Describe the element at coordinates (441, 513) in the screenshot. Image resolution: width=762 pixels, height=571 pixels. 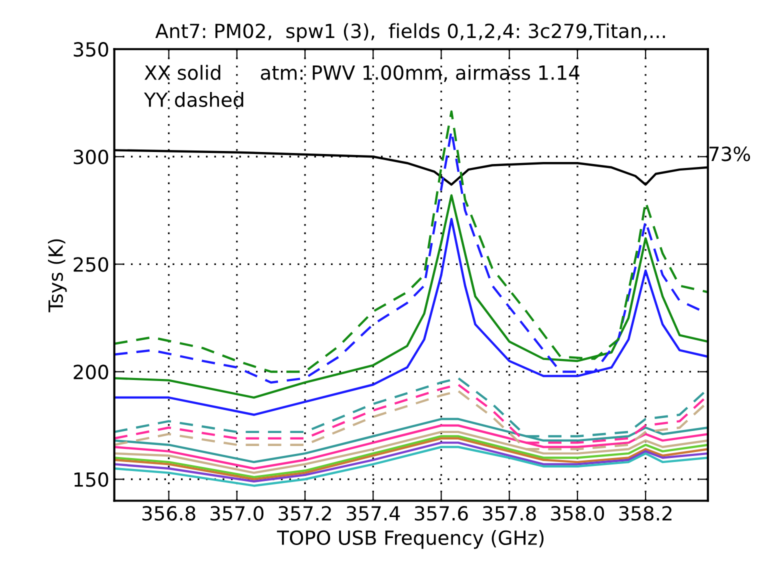
I see `x-tick-label: 357.6` at that location.